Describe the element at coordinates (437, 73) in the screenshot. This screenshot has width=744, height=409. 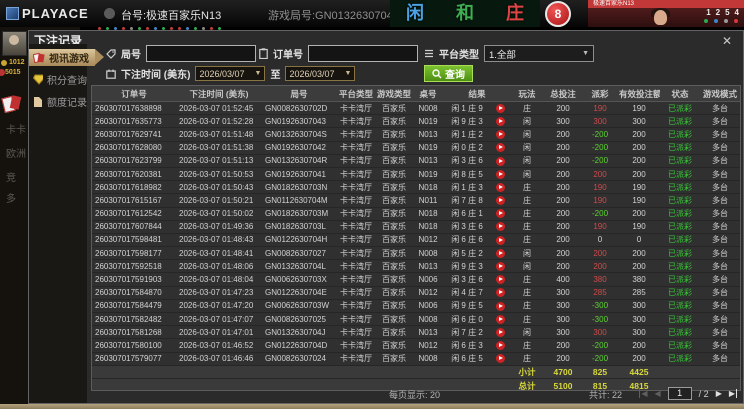
I see `search-icon` at that location.